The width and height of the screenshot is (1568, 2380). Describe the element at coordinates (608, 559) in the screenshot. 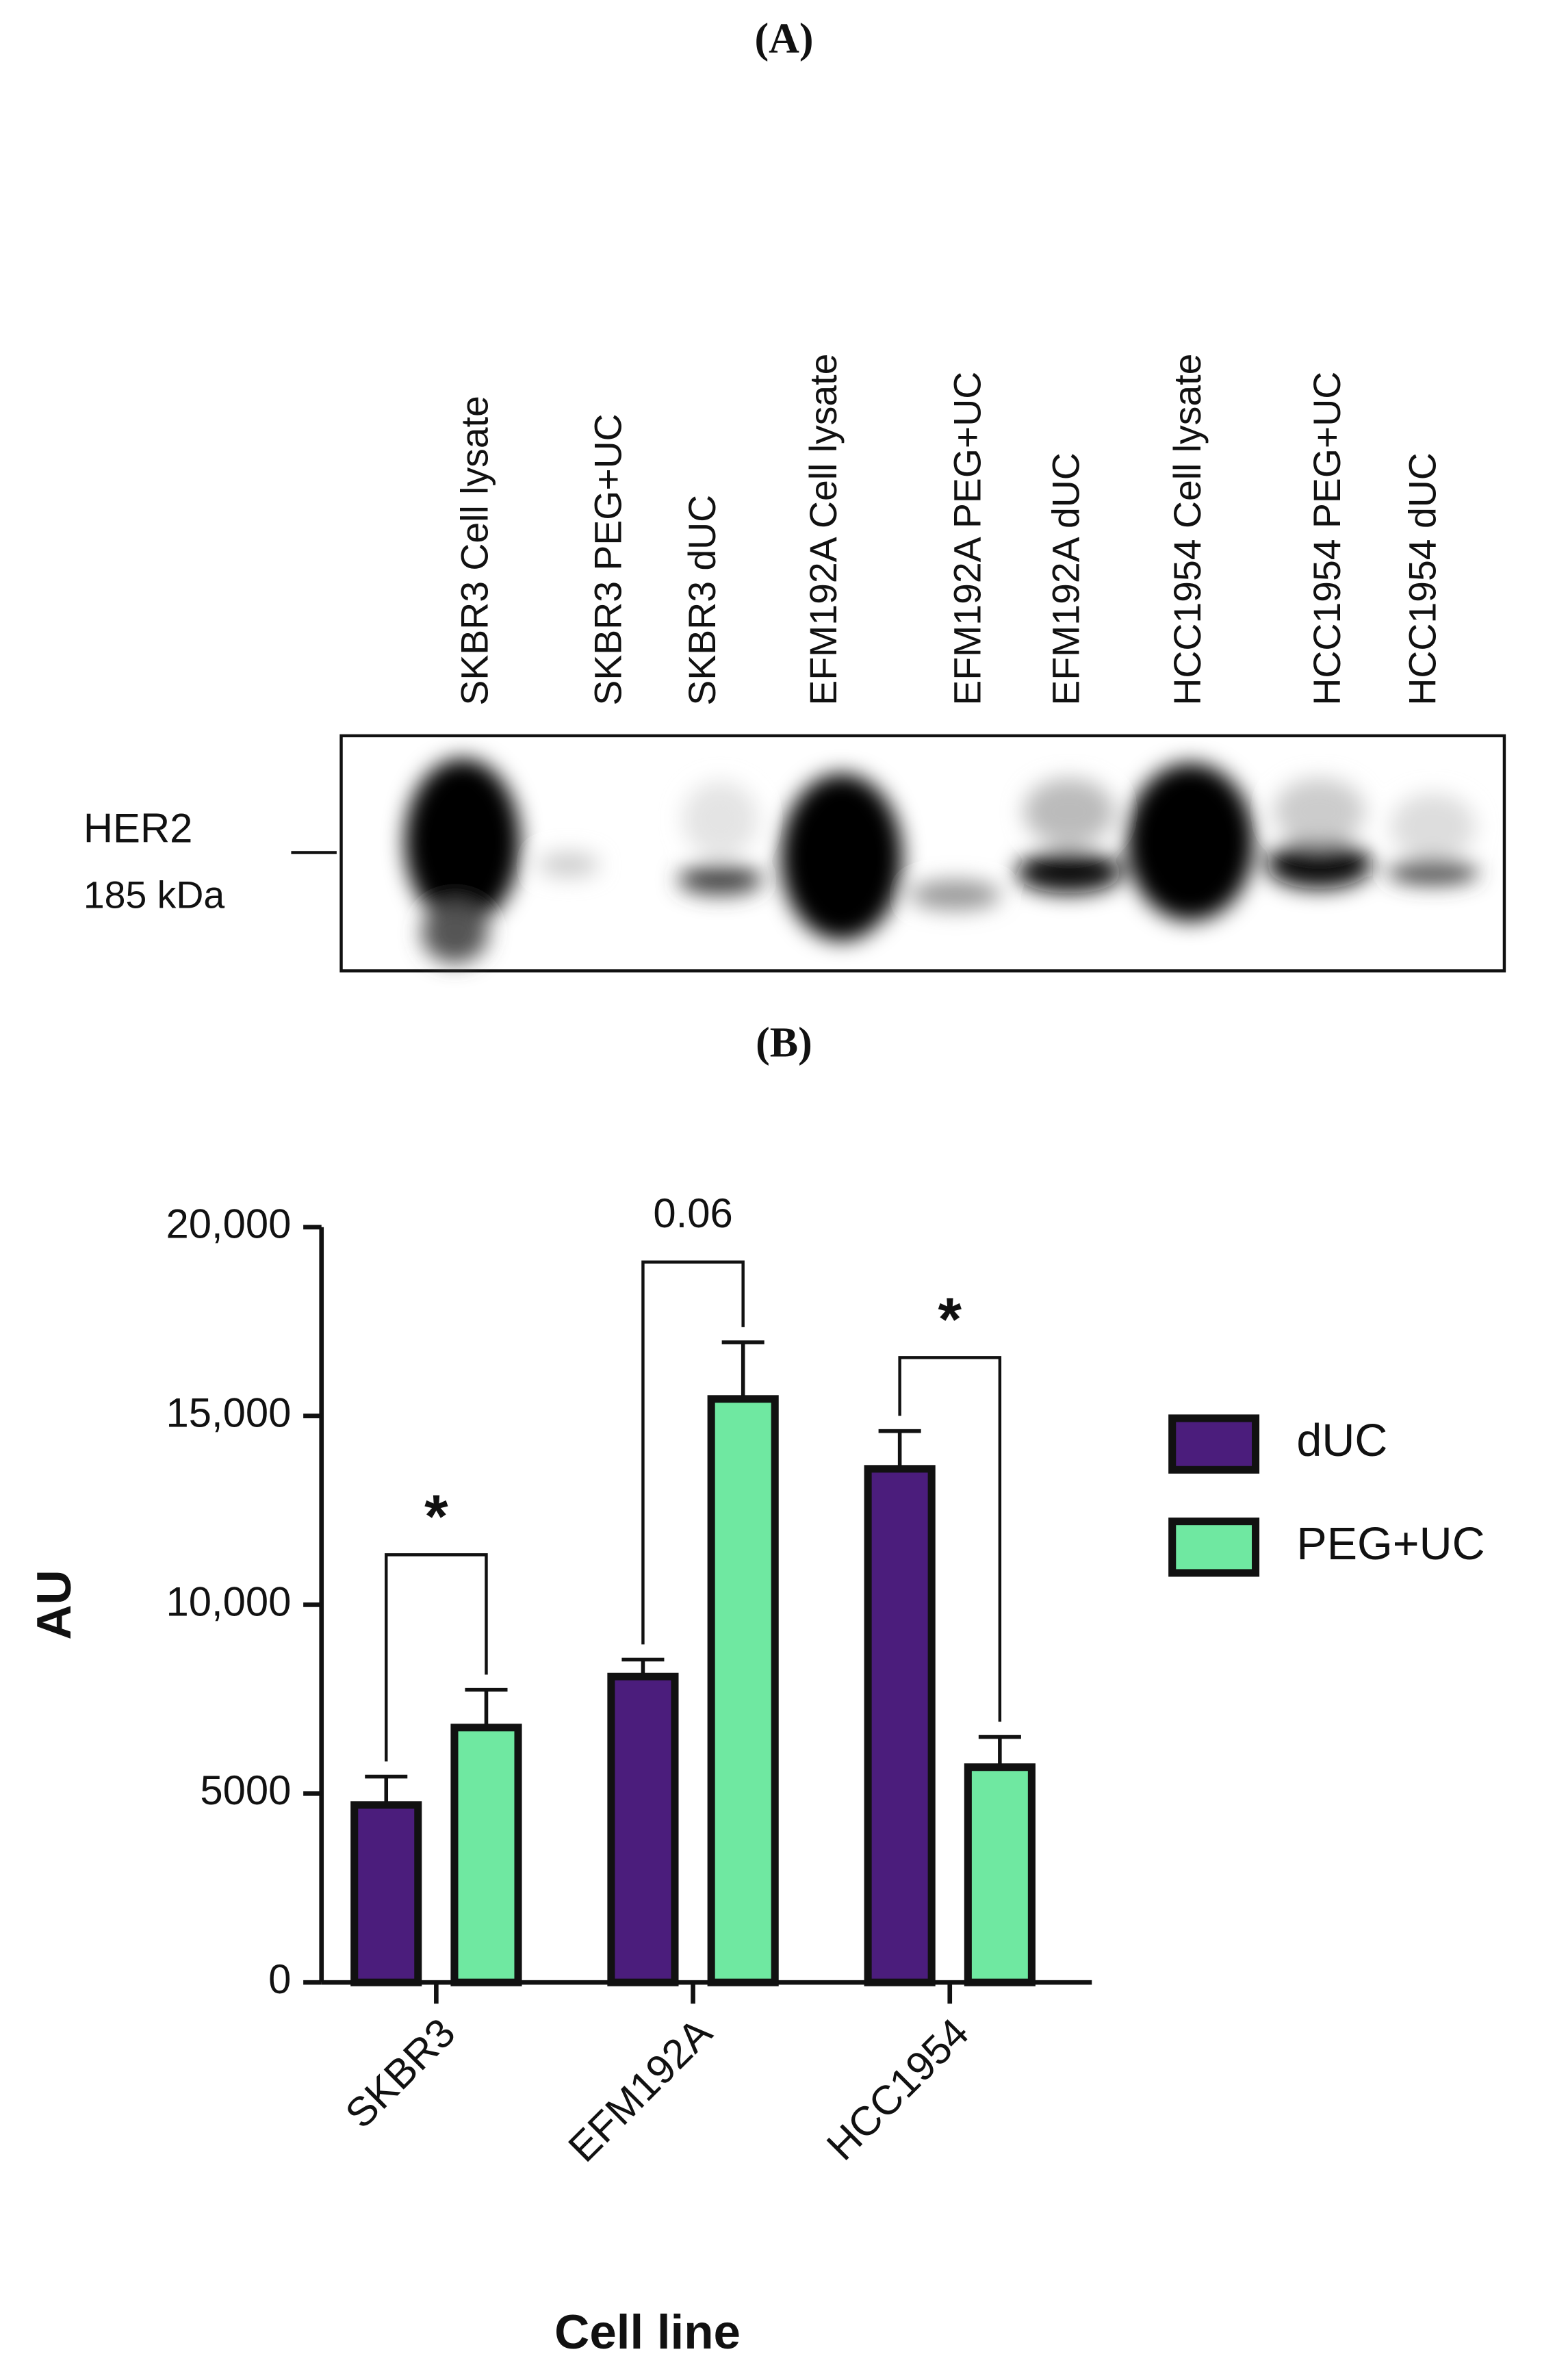

I see `lane-label: SKBR3 PEG+UC` at that location.